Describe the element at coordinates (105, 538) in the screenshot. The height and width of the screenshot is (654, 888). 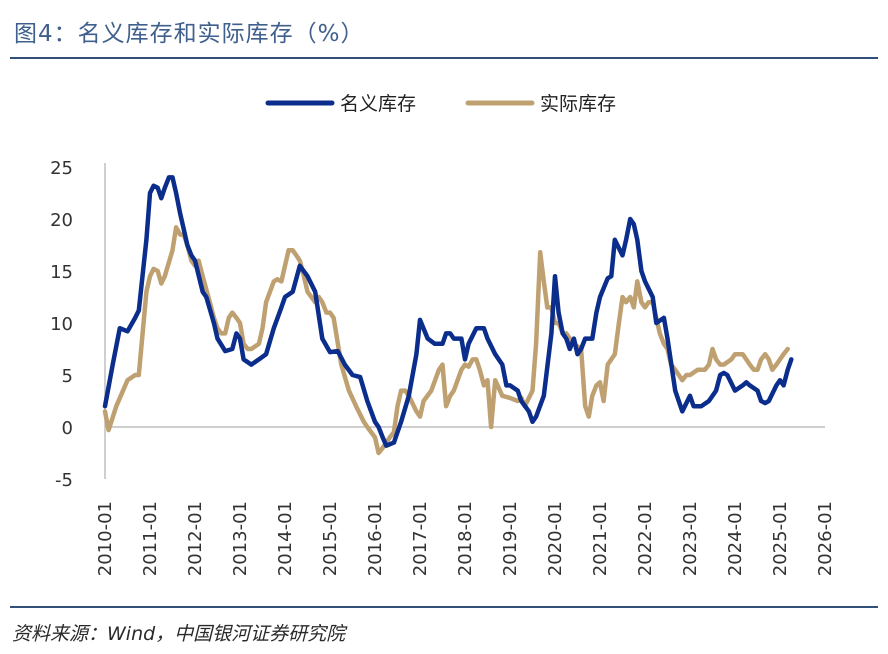
I see `x-tick-label: 2010-01` at that location.